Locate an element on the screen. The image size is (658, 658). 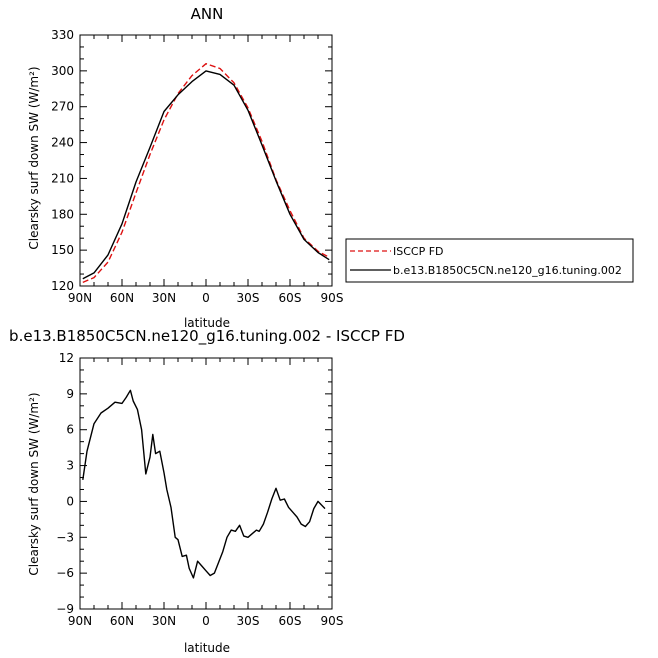
bottom-y-tick-label: 6 is located at coordinates (70, 430).